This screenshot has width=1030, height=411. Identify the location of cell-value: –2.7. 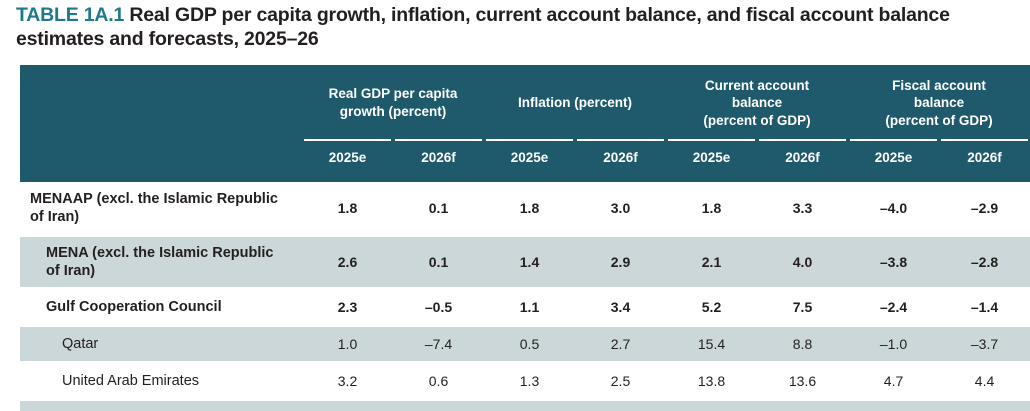
(711, 405).